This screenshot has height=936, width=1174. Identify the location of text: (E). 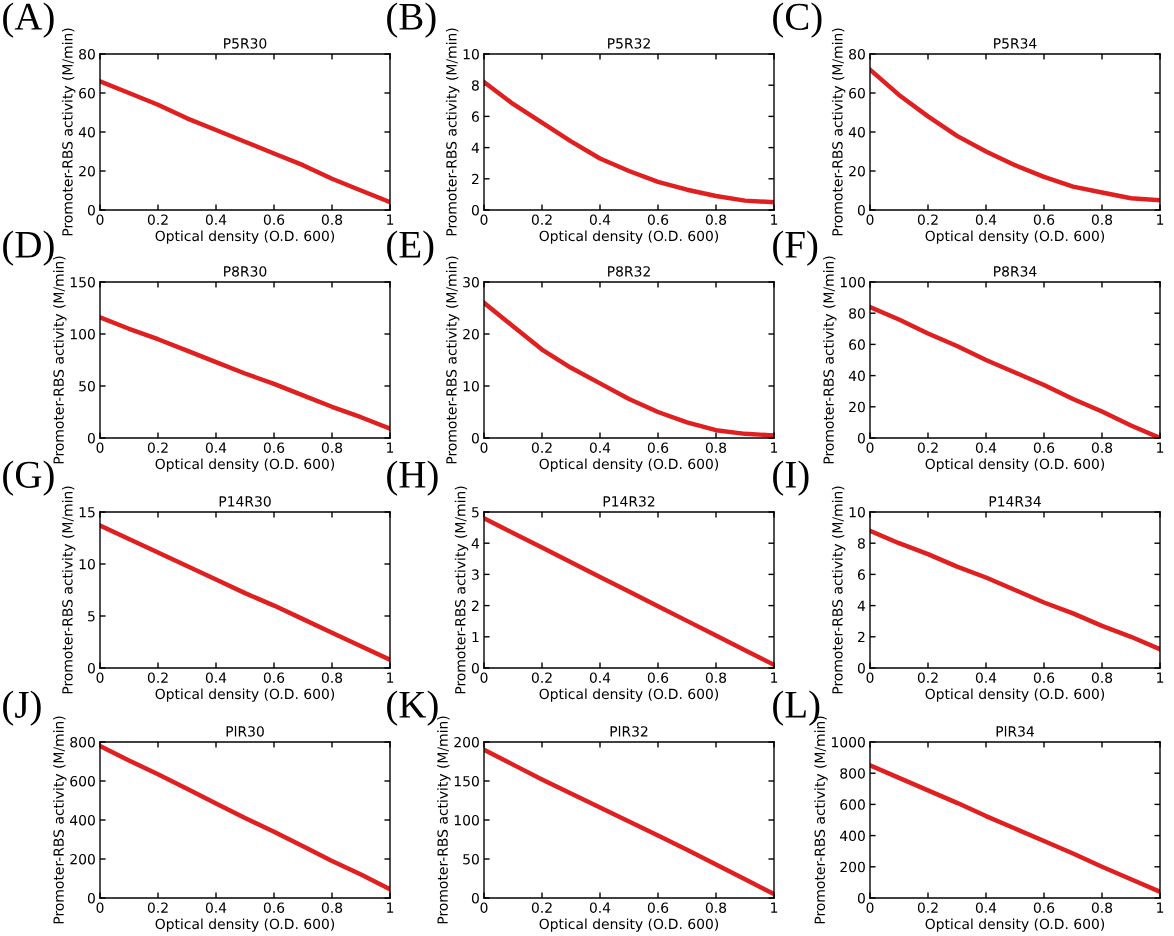
(410, 248).